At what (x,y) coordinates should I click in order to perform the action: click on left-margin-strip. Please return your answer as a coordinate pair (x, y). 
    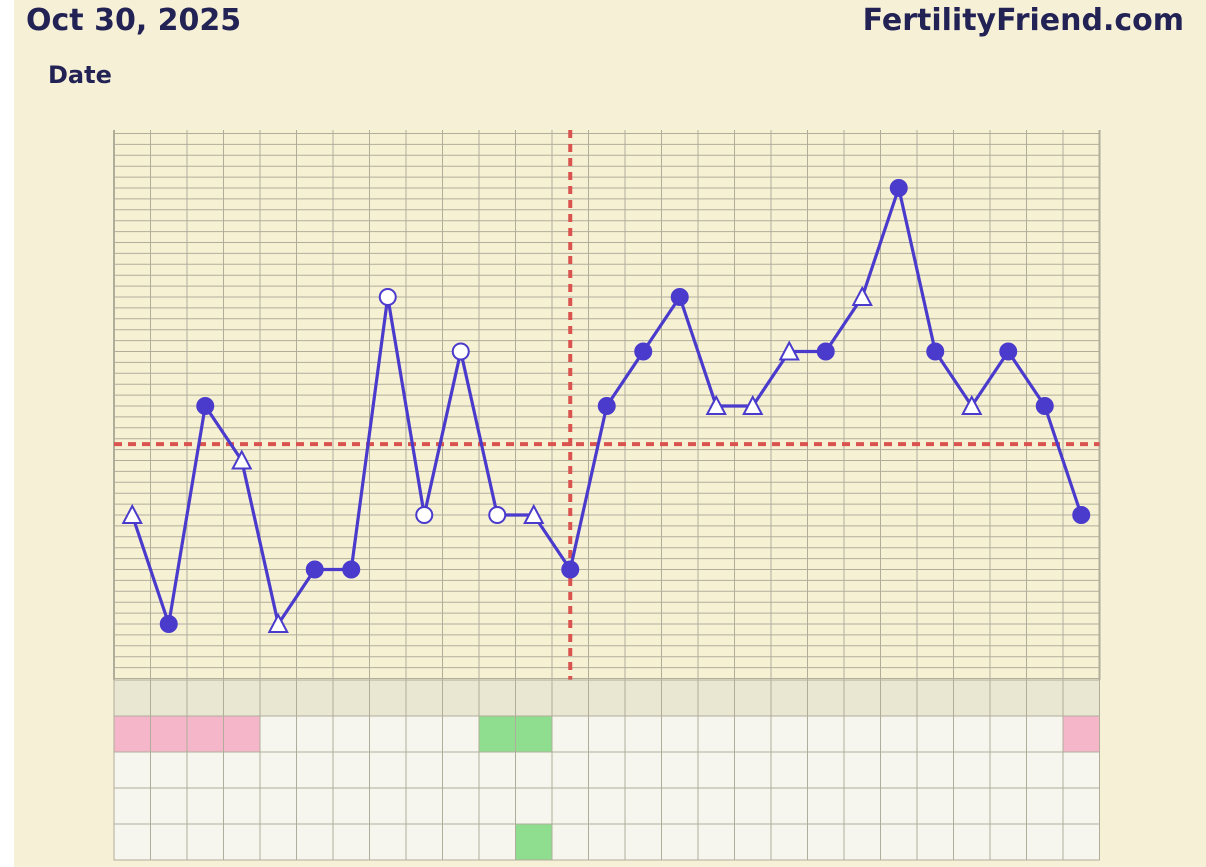
    Looking at the image, I should click on (7, 433).